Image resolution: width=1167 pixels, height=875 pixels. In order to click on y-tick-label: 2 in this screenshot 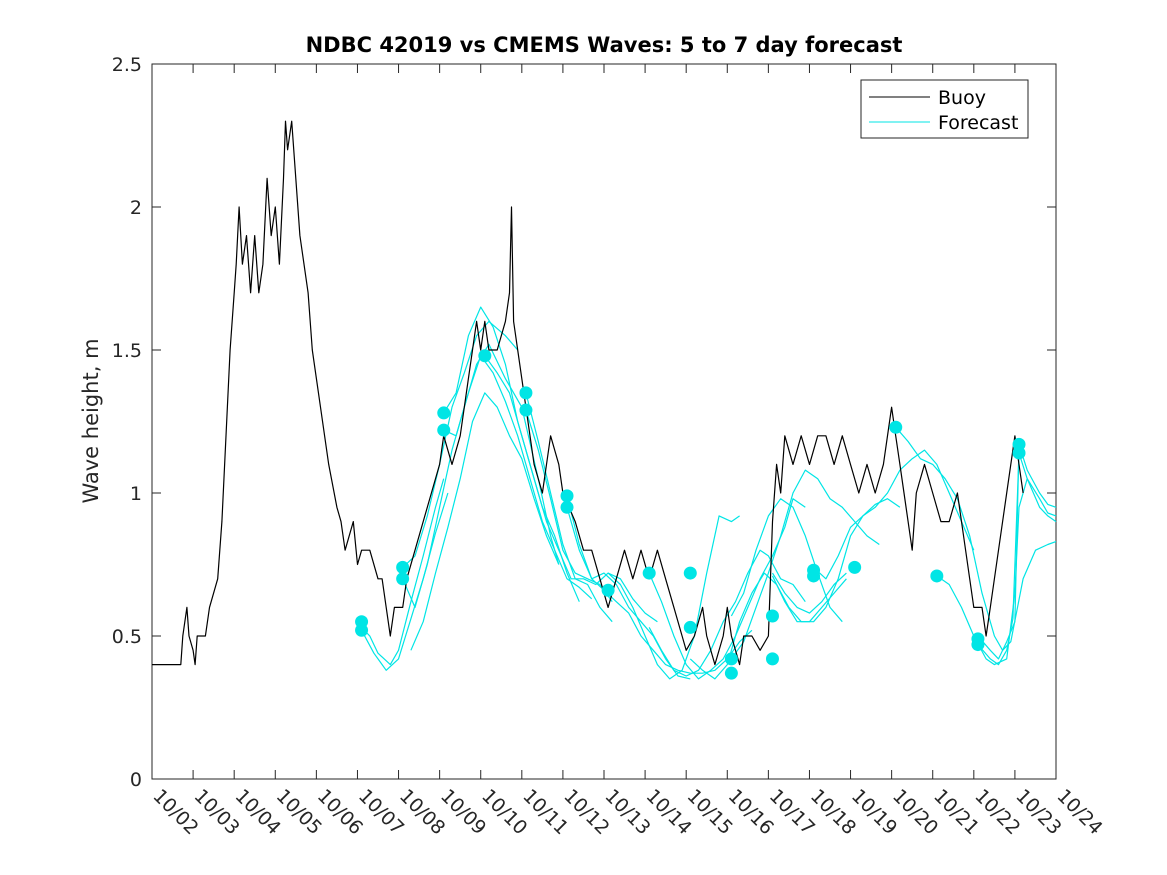, I will do `click(136, 208)`.